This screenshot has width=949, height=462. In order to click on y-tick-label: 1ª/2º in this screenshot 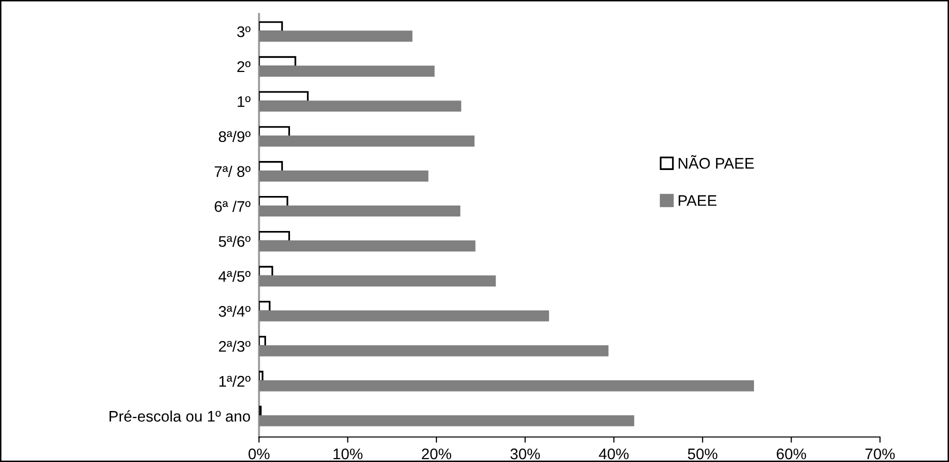, I will do `click(234, 381)`.